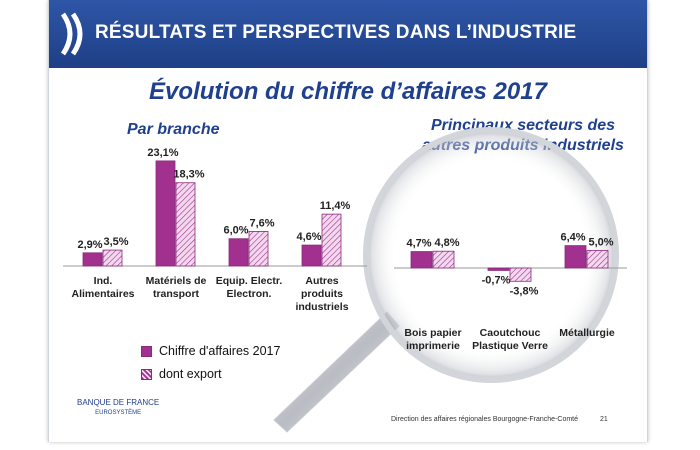 This screenshot has width=700, height=450. Describe the element at coordinates (249, 281) in the screenshot. I see `category-label: Equip. Electr.` at that location.